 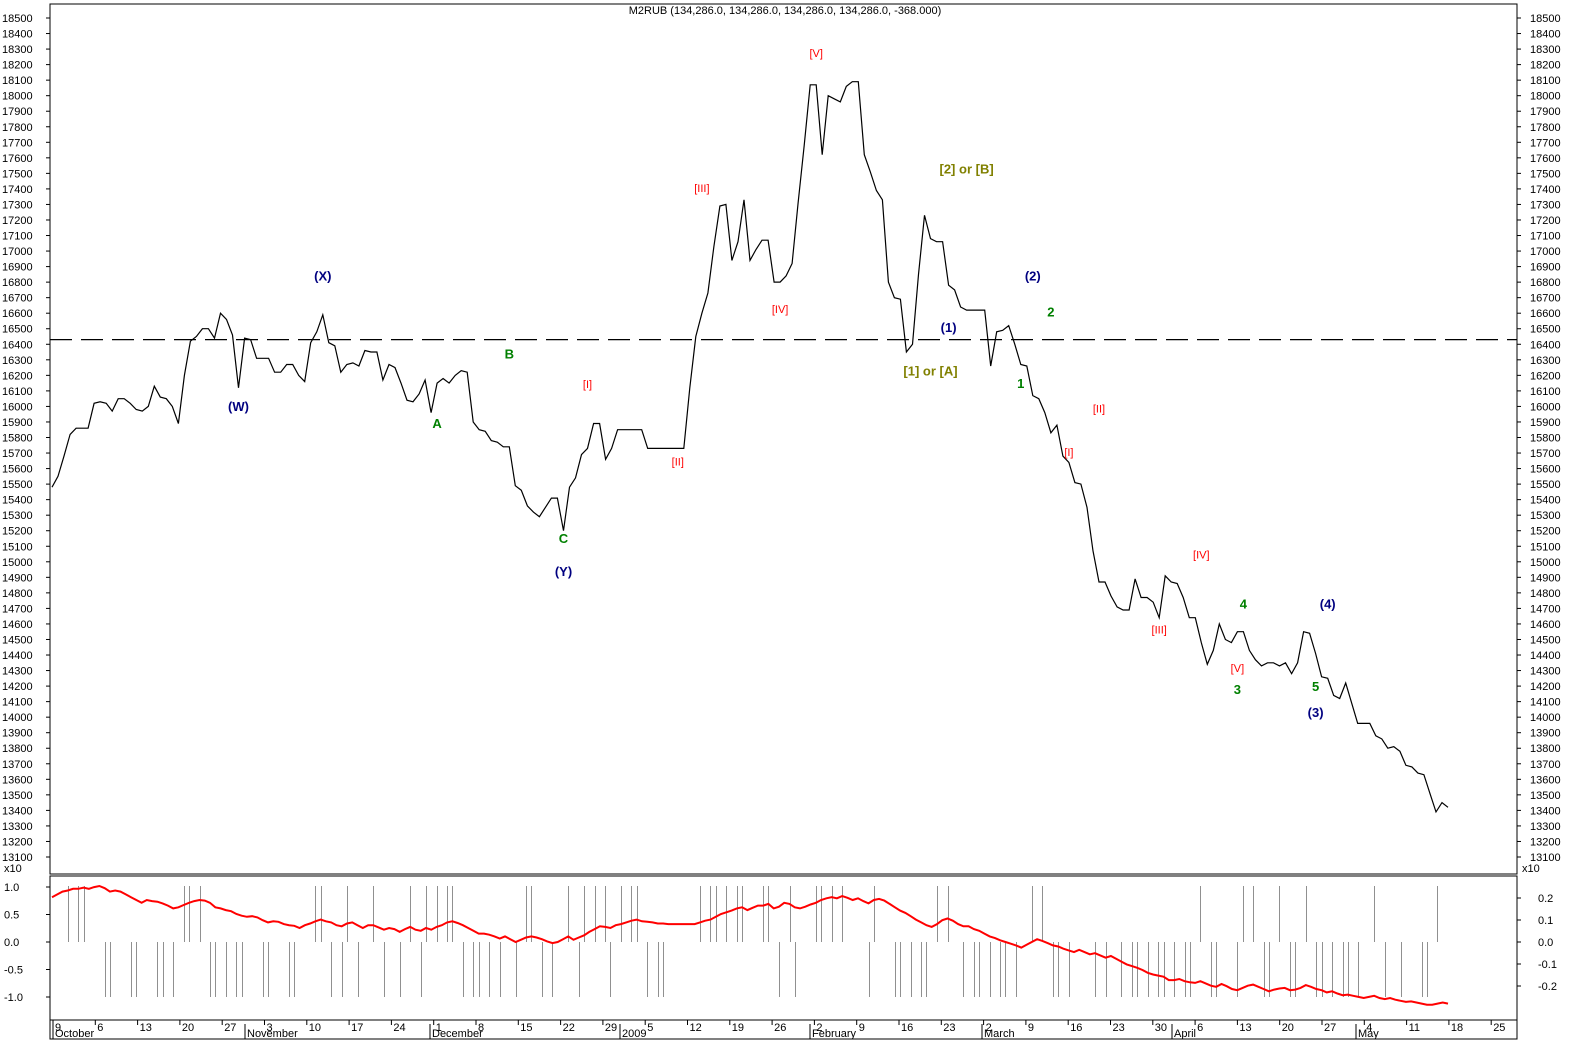 I want to click on indicator-panel-frame, so click(x=783, y=948).